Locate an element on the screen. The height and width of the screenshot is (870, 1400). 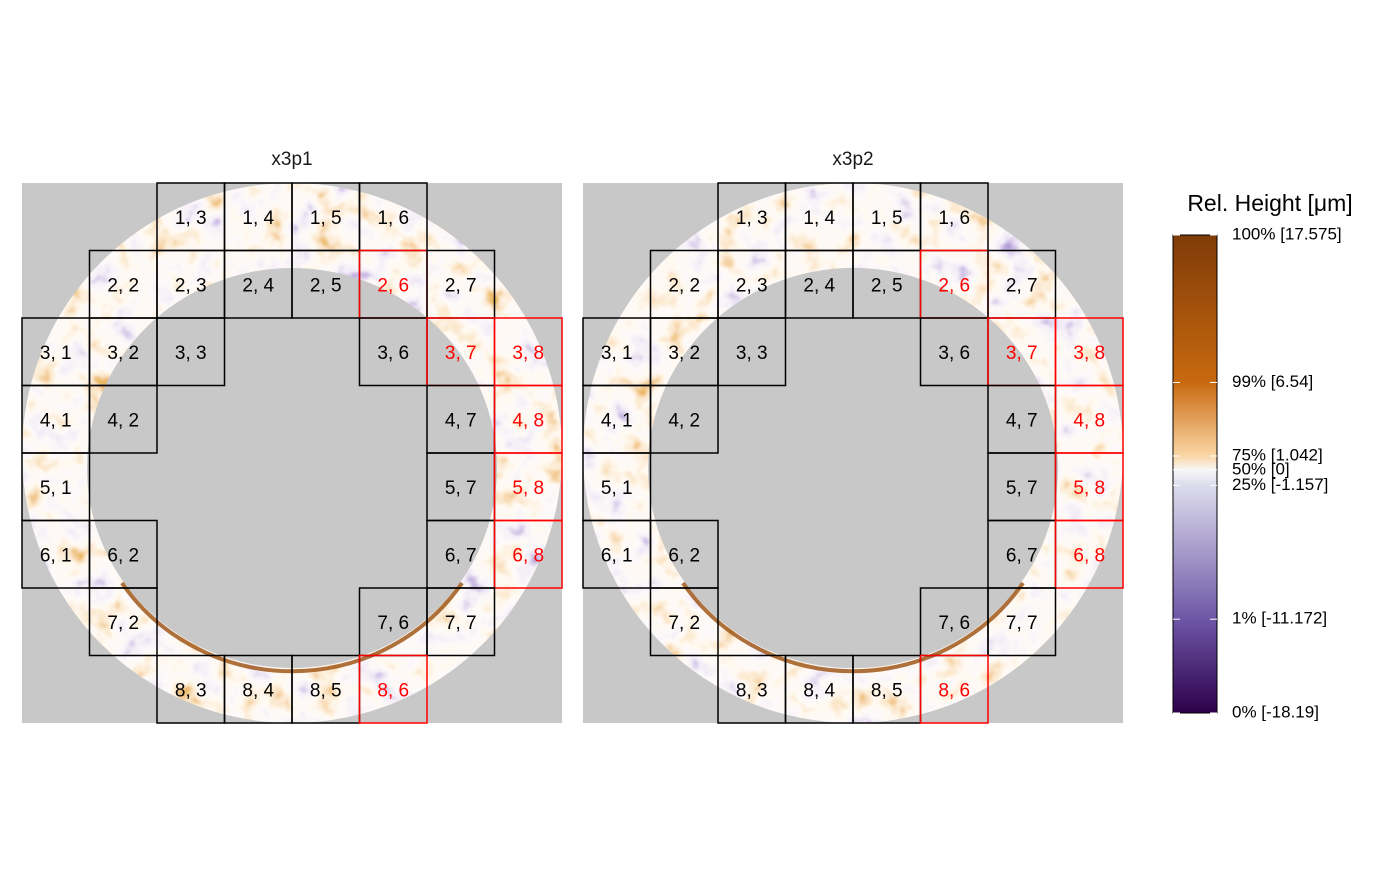
panel-title: x3p1 is located at coordinates (291, 159).